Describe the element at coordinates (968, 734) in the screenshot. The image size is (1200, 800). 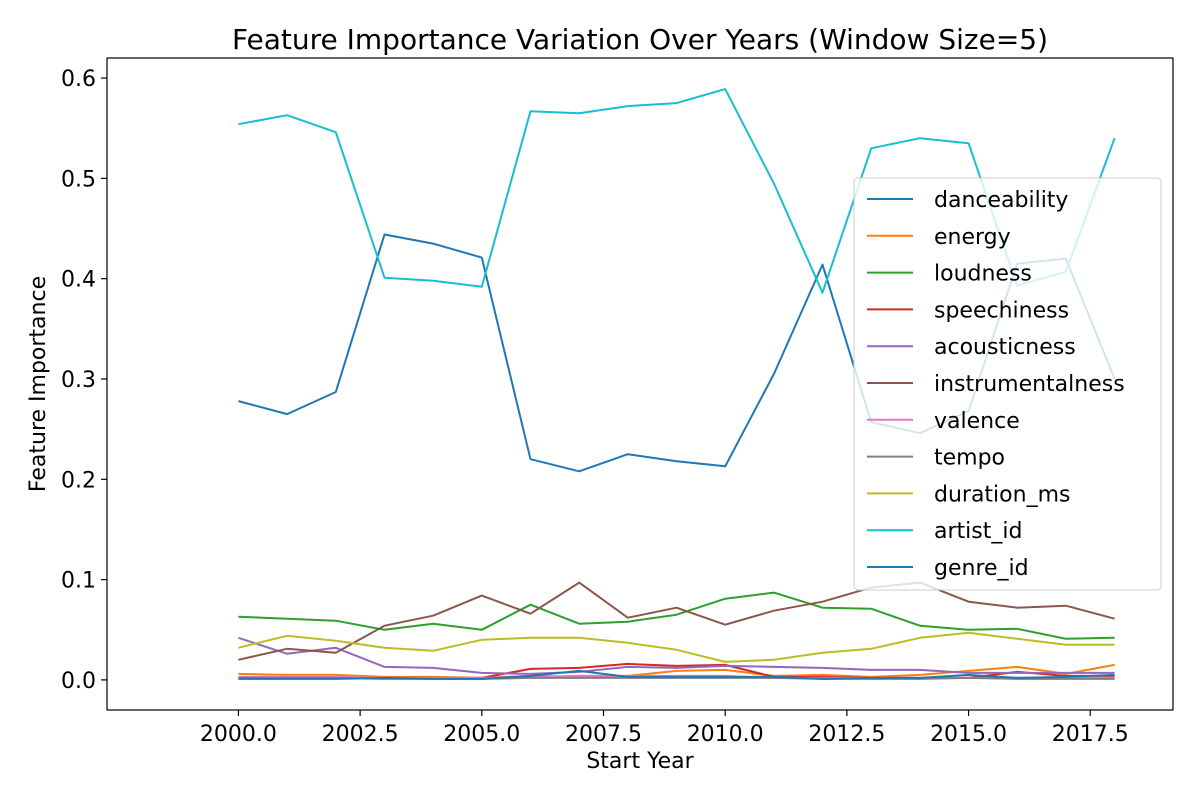
I see `x-tick-label: 2015.0` at that location.